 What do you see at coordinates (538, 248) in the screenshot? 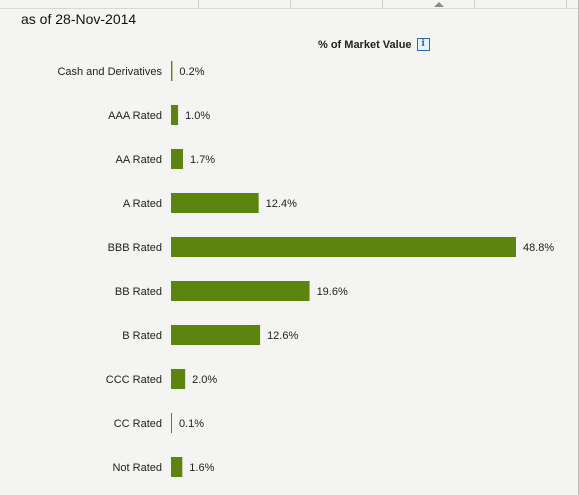
I see `value-label: 48.8%` at bounding box center [538, 248].